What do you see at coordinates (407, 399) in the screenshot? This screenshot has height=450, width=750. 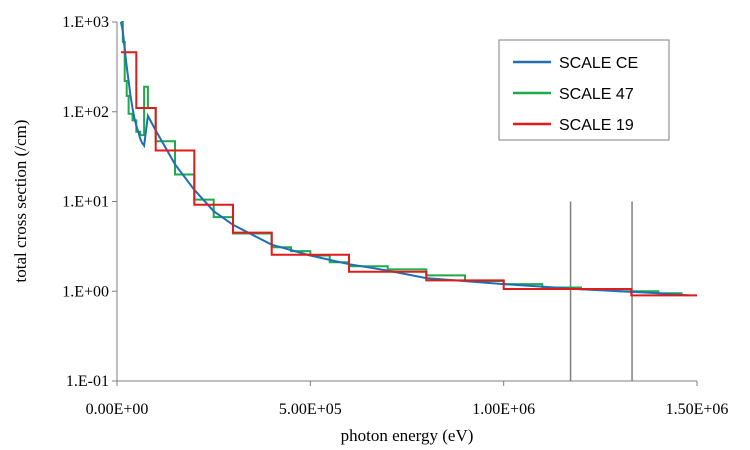 I see `x-axis-ticks: 0.00E+00 5.00E+05 1.00E+06 1.50E+06` at bounding box center [407, 399].